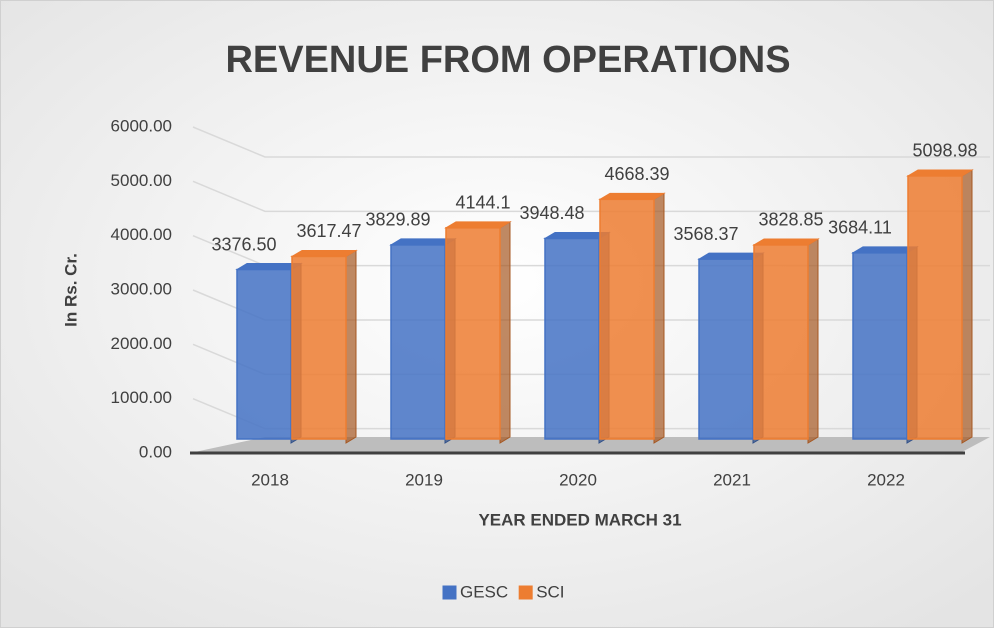 The width and height of the screenshot is (994, 628). I want to click on y-tick-label: 3000.00, so click(141, 288).